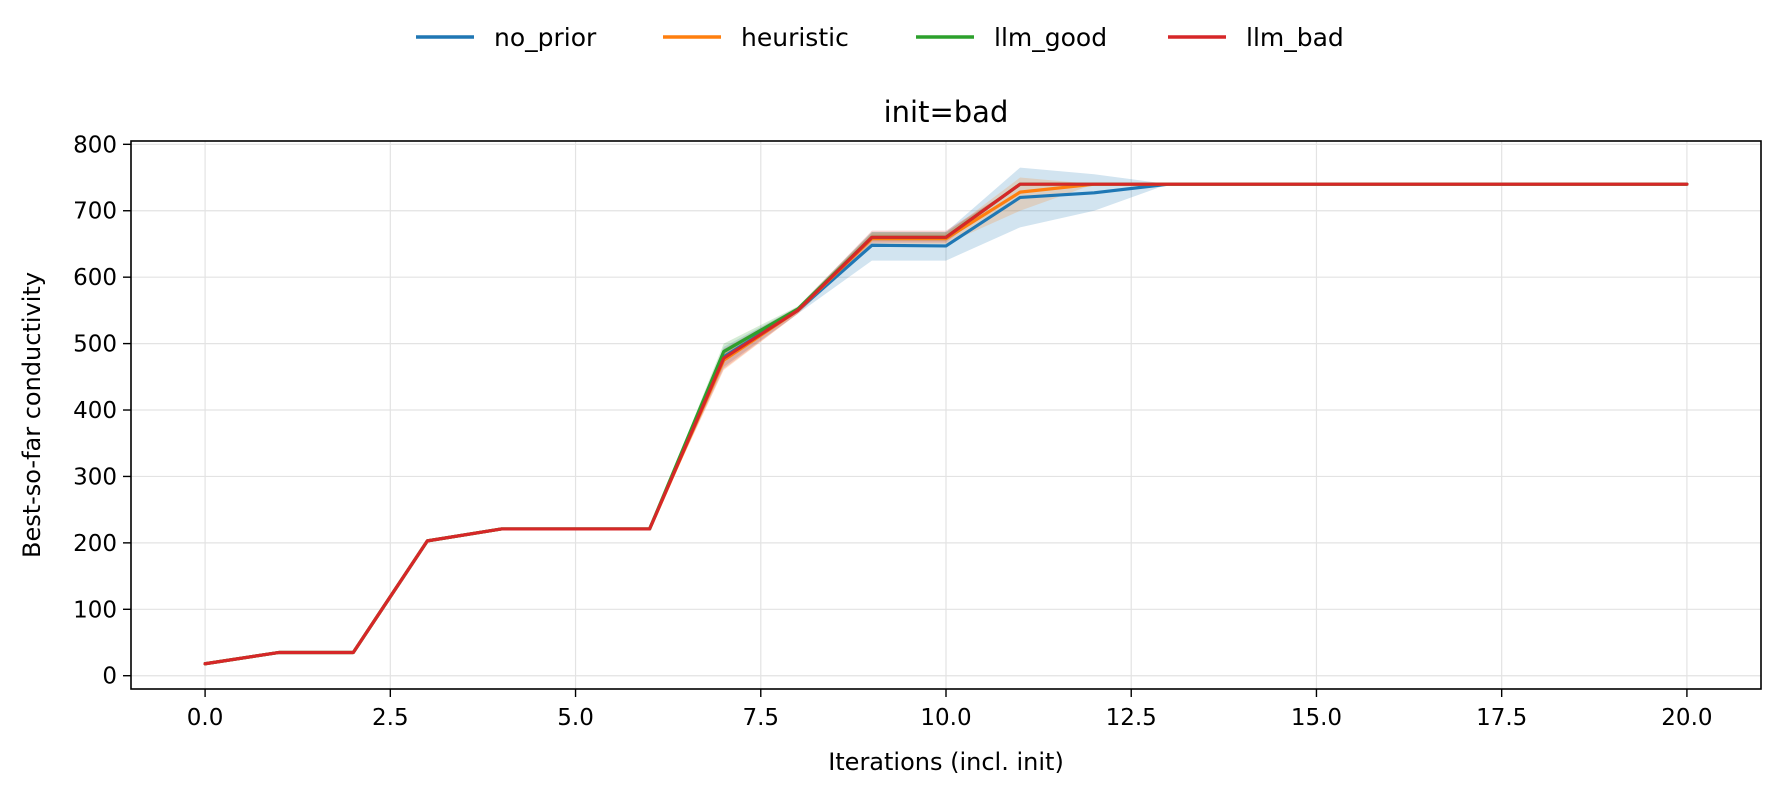 Image resolution: width=1779 pixels, height=796 pixels. Describe the element at coordinates (95, 345) in the screenshot. I see `y-tick-label: 500` at that location.